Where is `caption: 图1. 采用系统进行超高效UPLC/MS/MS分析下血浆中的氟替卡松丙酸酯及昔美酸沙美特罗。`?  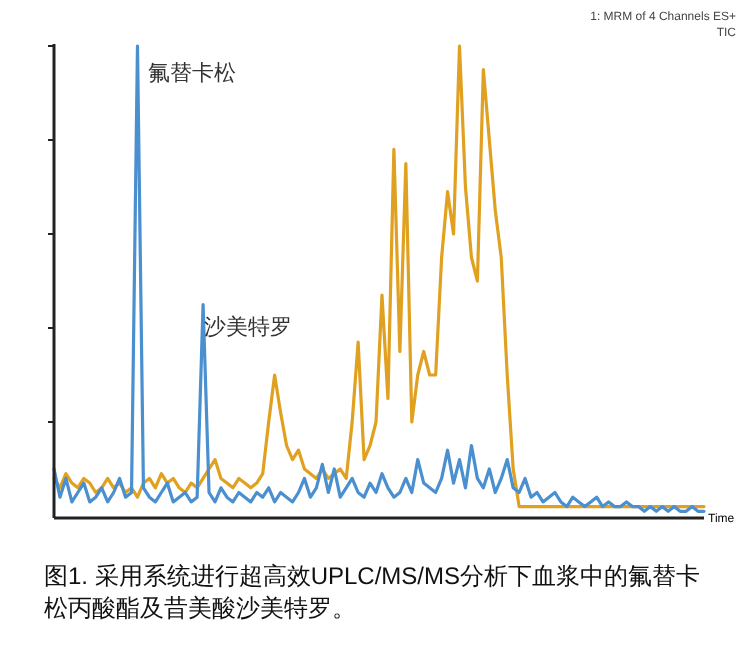
caption: 图1. 采用系统进行超高效UPLC/MS/MS分析下血浆中的氟替卡松丙酸酯及昔美酸沙美特罗。 is located at coordinates (373, 592).